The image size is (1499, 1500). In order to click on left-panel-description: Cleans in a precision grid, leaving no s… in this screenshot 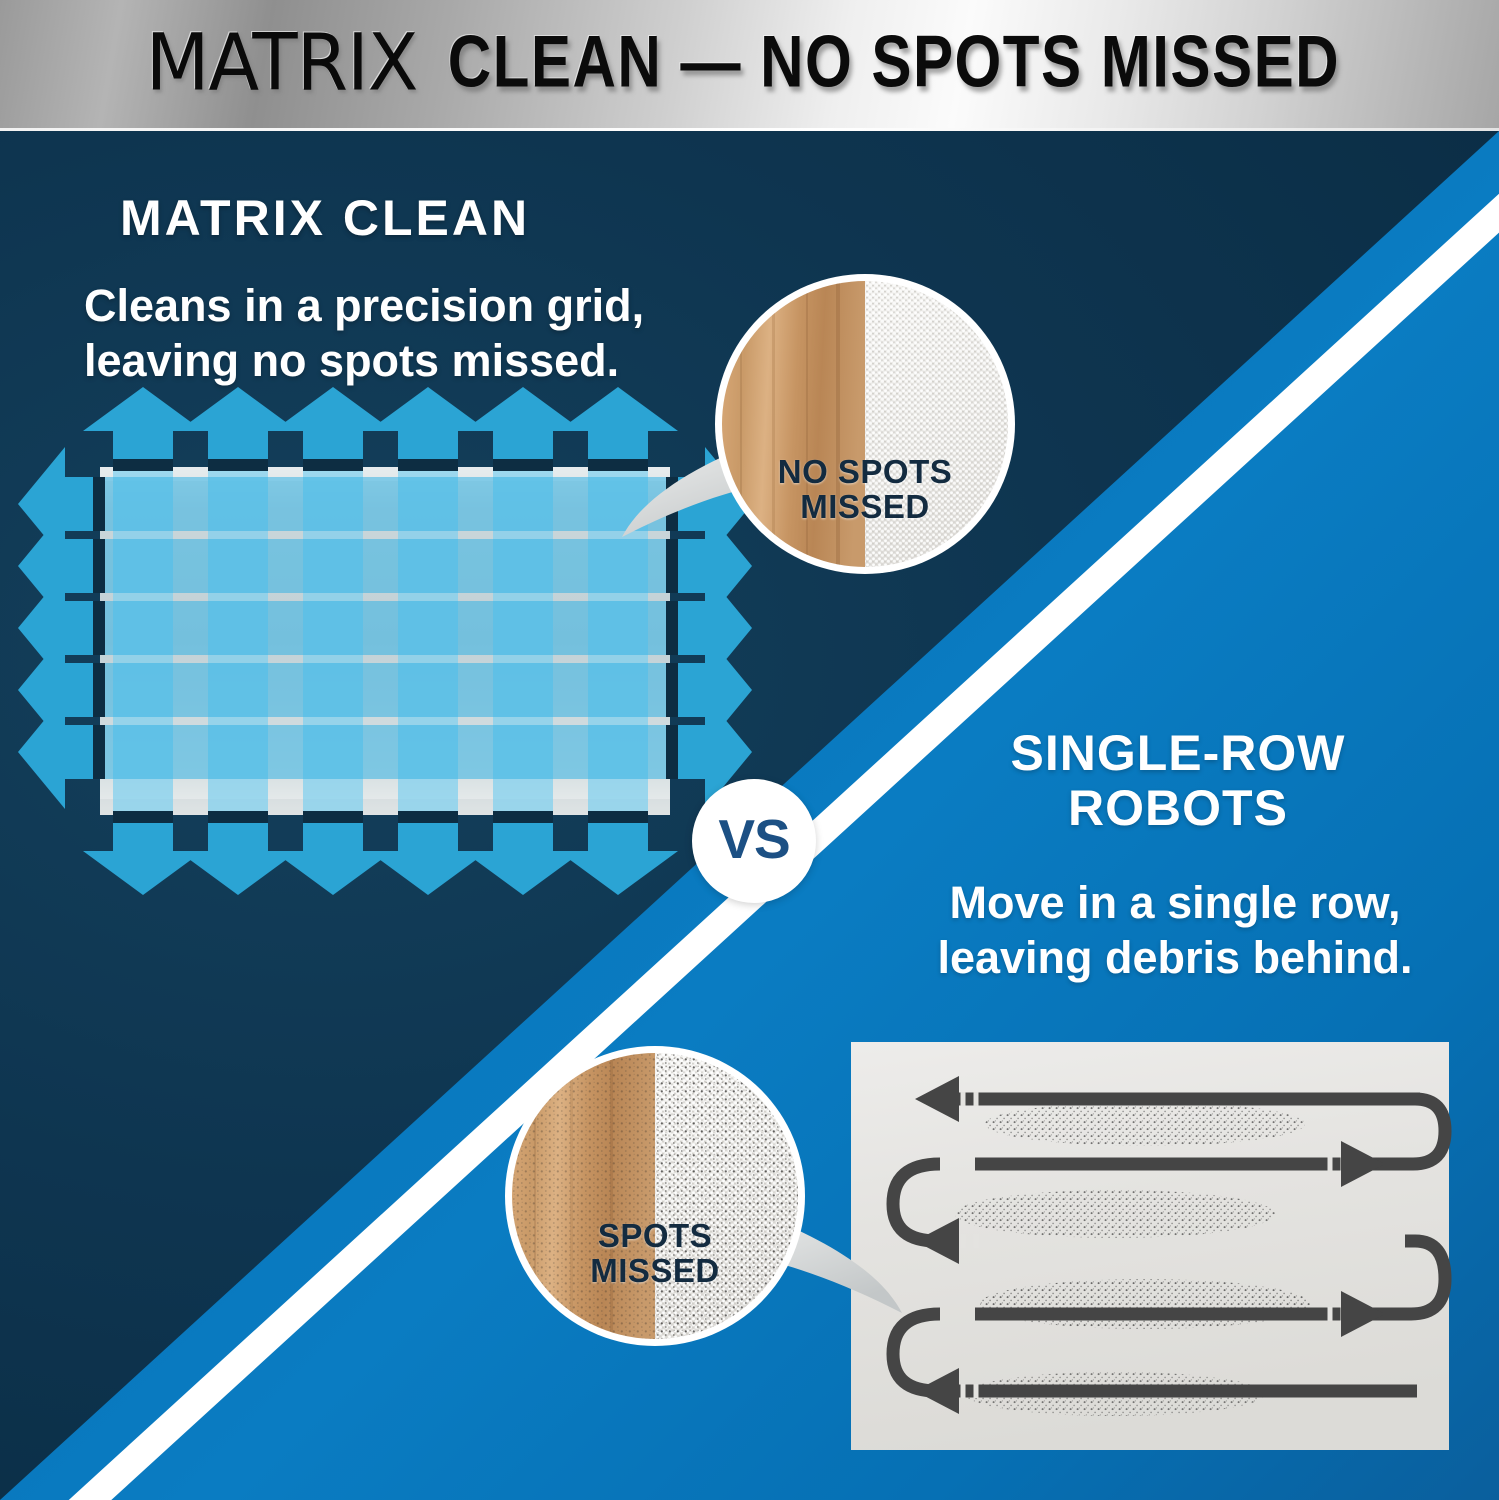, I will do `click(404, 334)`.